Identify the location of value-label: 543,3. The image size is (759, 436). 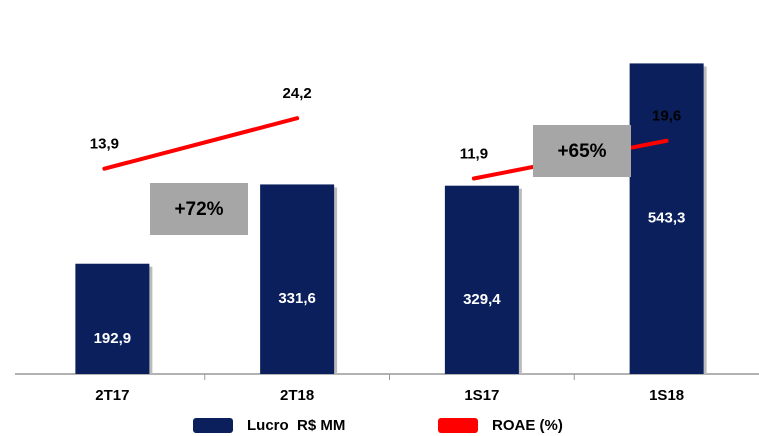
(667, 218).